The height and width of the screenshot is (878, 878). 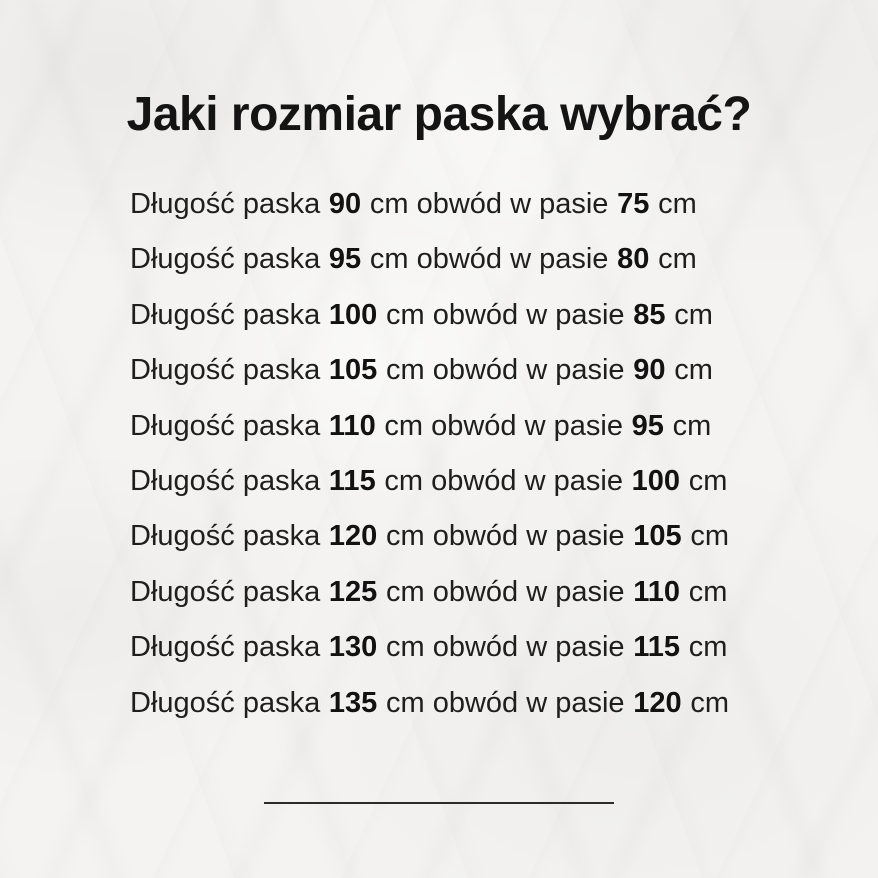 What do you see at coordinates (352, 480) in the screenshot?
I see `belt-length-value: 115` at bounding box center [352, 480].